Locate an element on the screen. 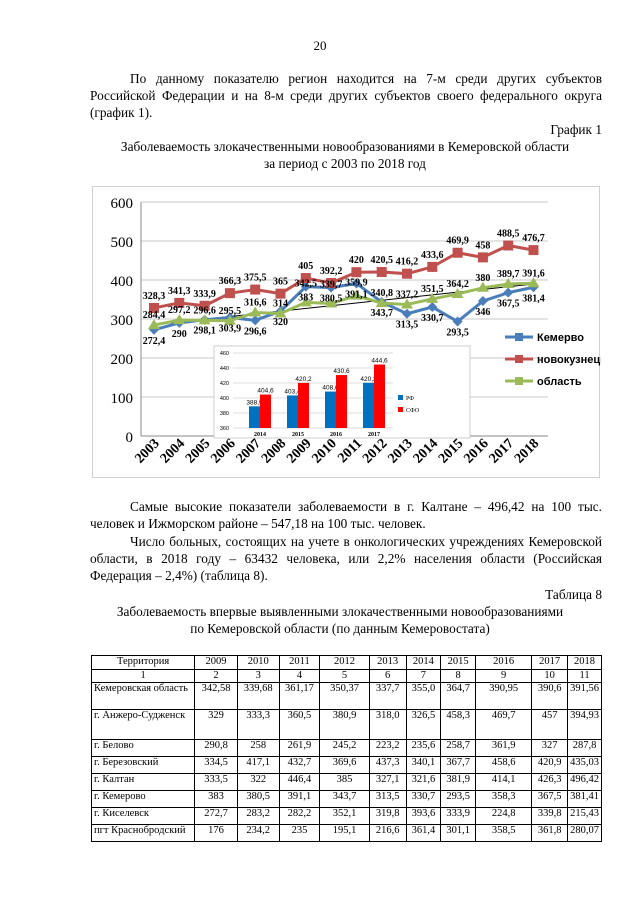 The height and width of the screenshot is (905, 640). table-cell: 2015 is located at coordinates (458, 662).